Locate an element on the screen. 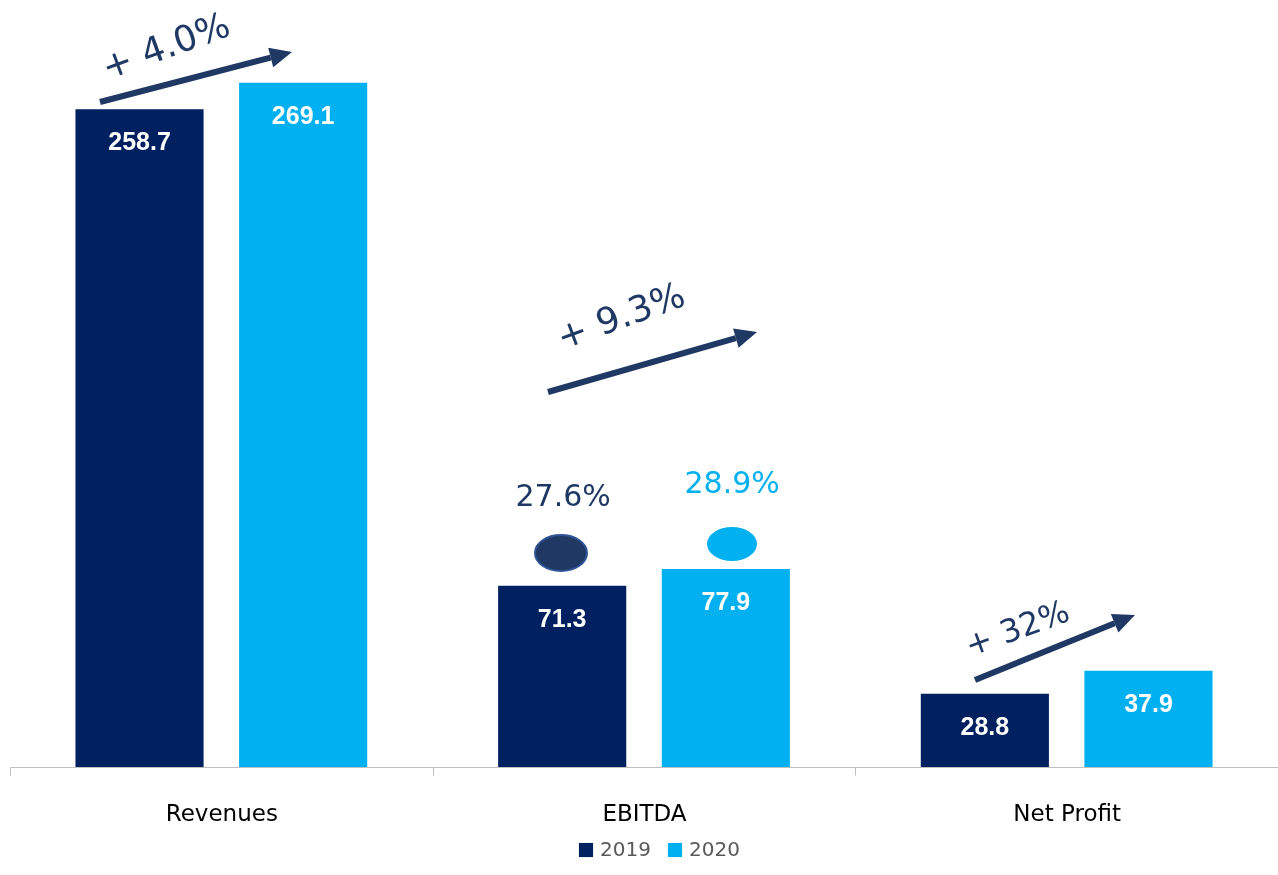  annotation: + 9.3% is located at coordinates (620, 315).